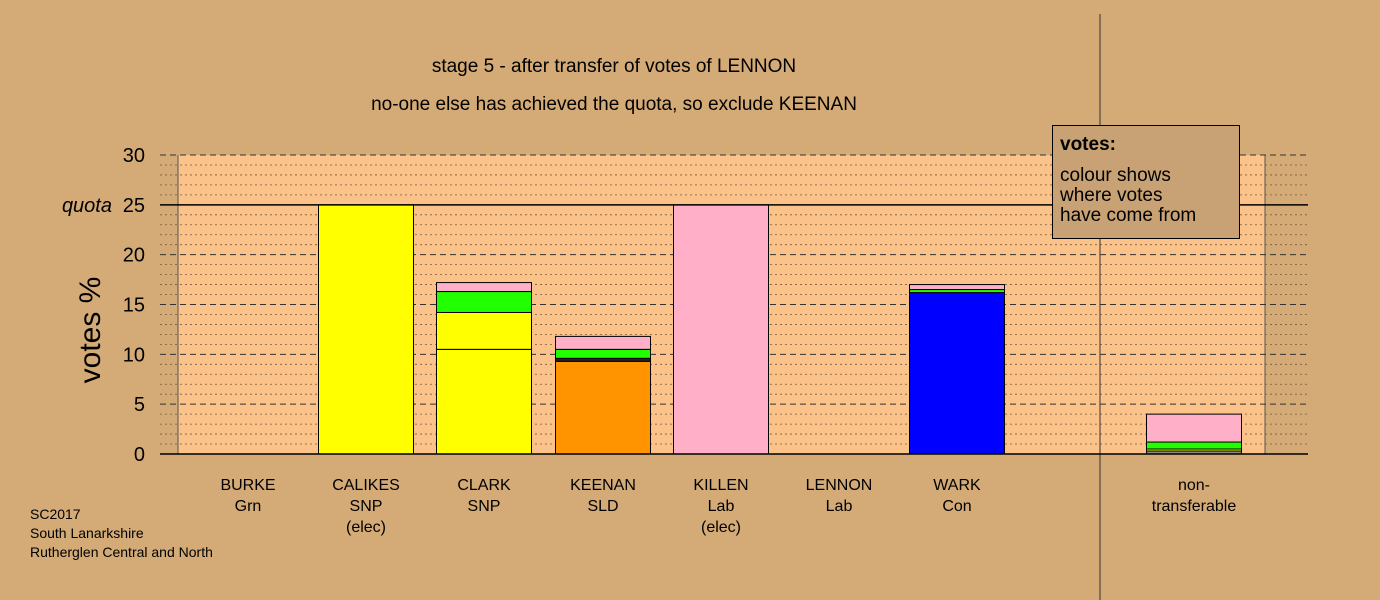  Describe the element at coordinates (87, 206) in the screenshot. I see `quota-label: quota` at that location.